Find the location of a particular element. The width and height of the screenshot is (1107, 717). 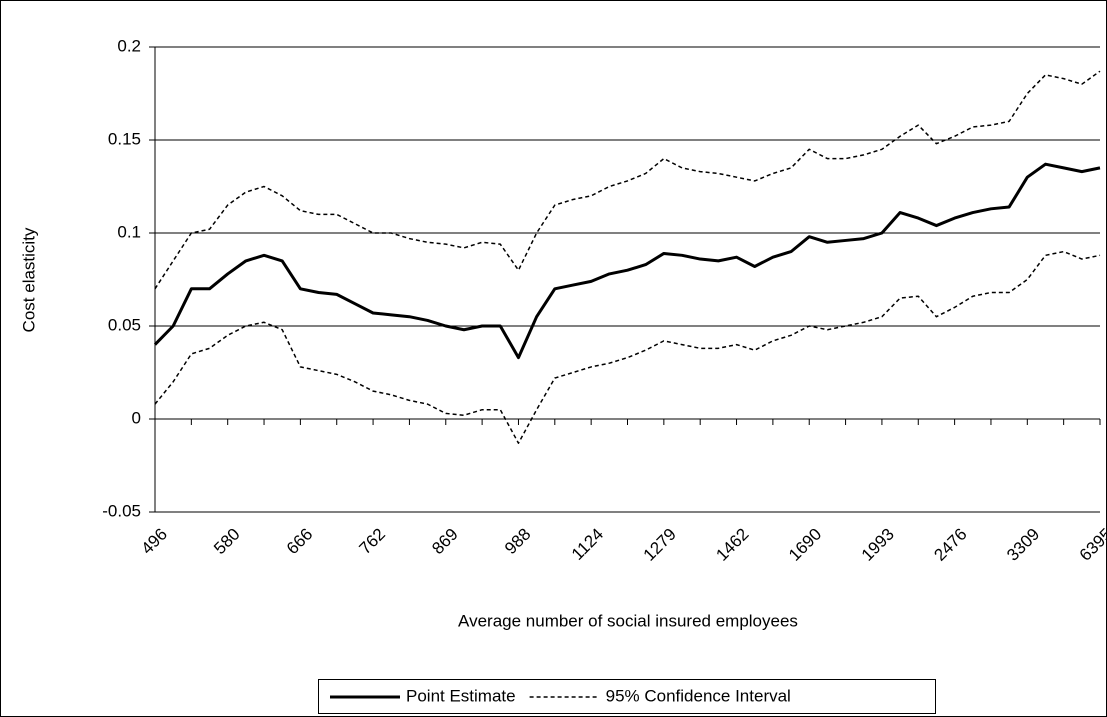

legend is located at coordinates (627, 696).